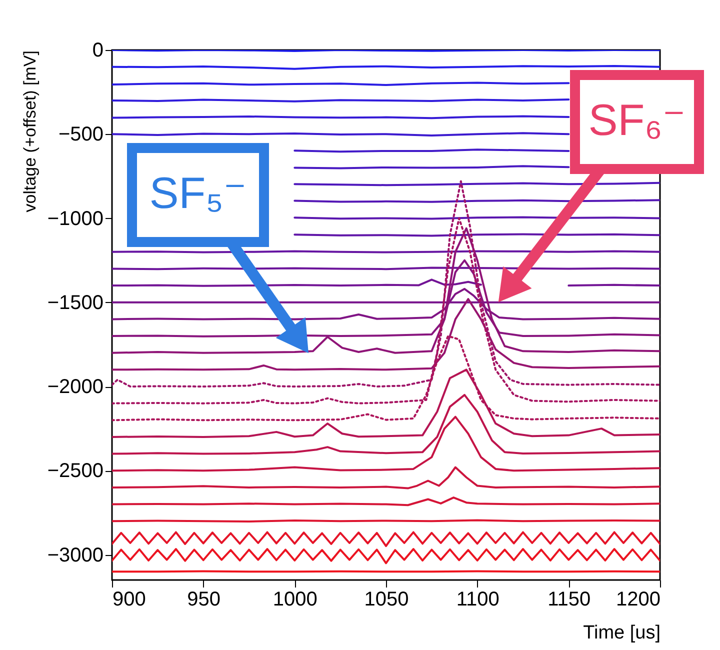  Describe the element at coordinates (386, 599) in the screenshot. I see `x-tick-label: 1050` at that location.